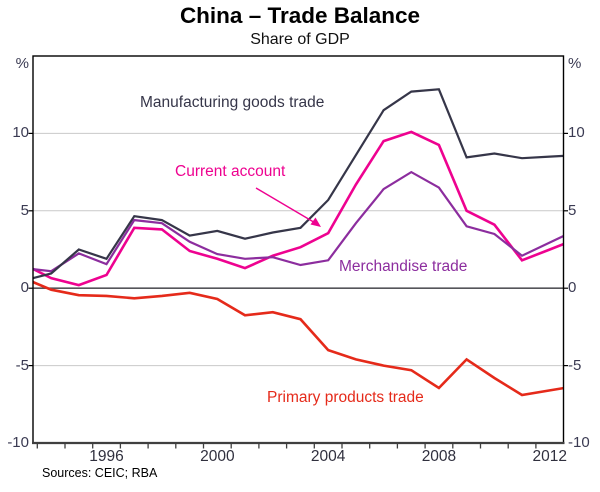 Image resolution: width=600 pixels, height=492 pixels. I want to click on x-axis-label: 2000, so click(217, 456).